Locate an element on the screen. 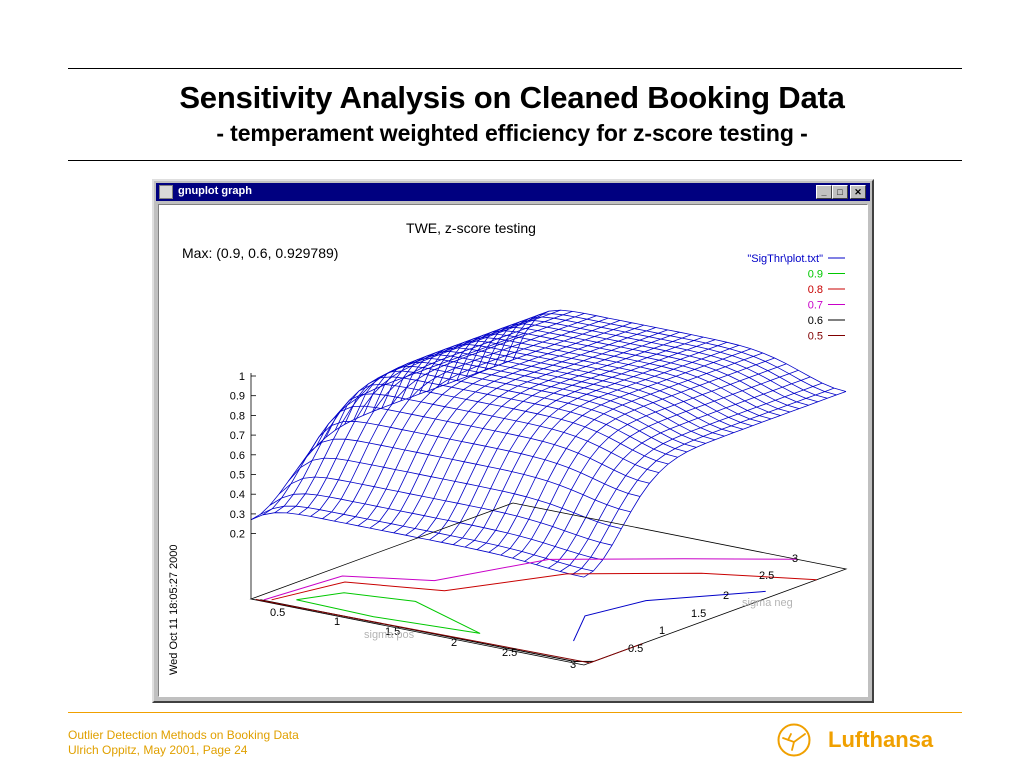  footer-author: Ulrich Oppitz, May 2001, Page 24 is located at coordinates (158, 750).